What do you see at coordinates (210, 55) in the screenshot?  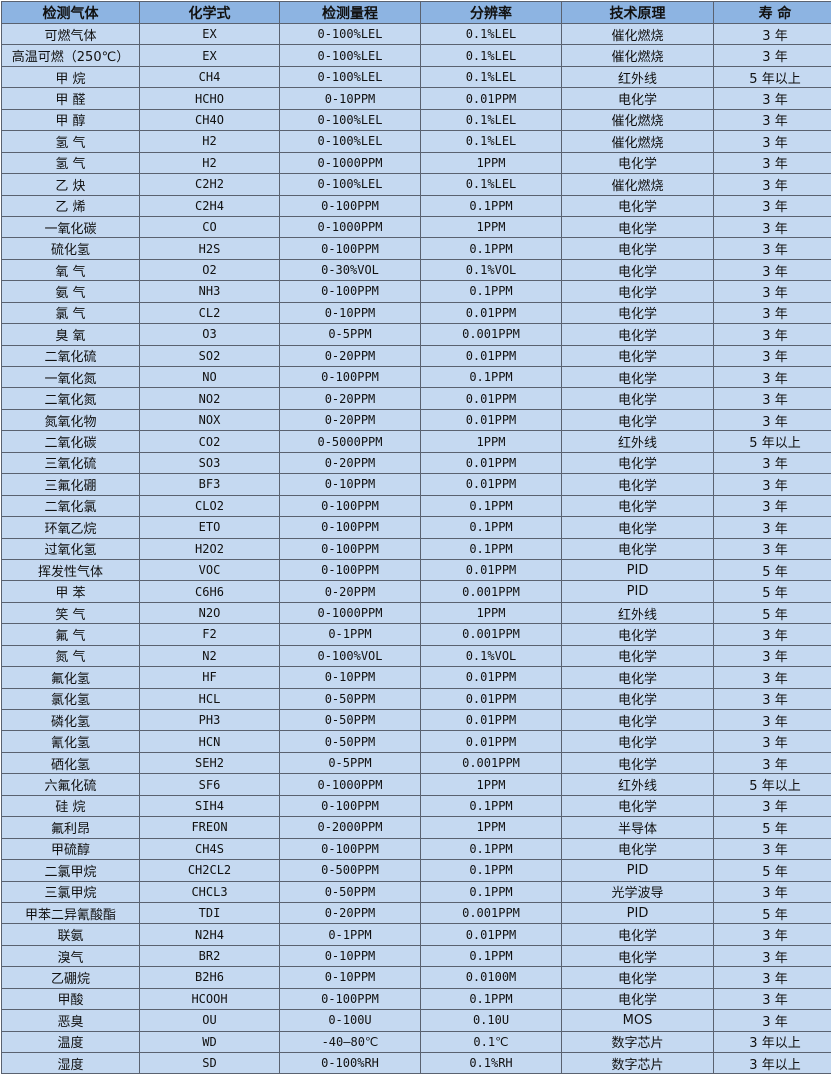 I see `cell-formula: EX` at bounding box center [210, 55].